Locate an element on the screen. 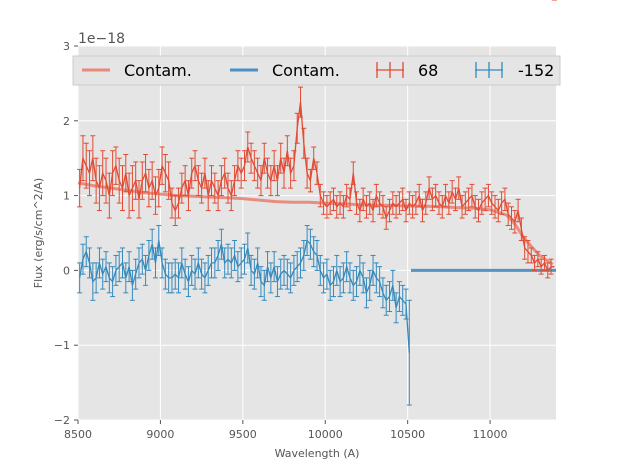  y-tick-label: 3 is located at coordinates (66, 46).